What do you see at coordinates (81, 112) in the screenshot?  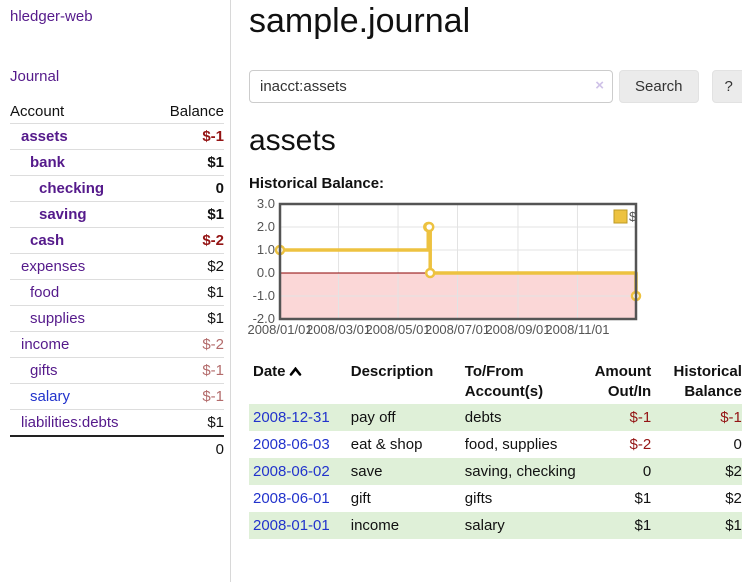 I see `accounts-header-account: Account` at bounding box center [81, 112].